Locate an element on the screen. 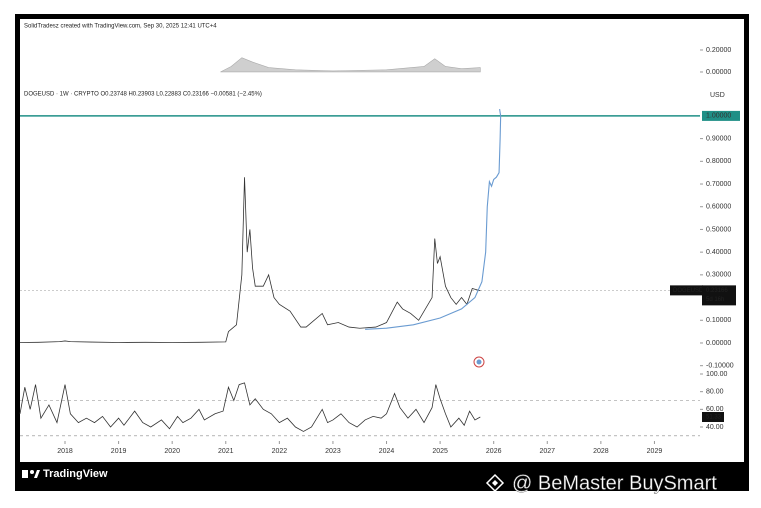 This screenshot has width=761, height=508. y-tick-label: 0.20000 is located at coordinates (718, 50).